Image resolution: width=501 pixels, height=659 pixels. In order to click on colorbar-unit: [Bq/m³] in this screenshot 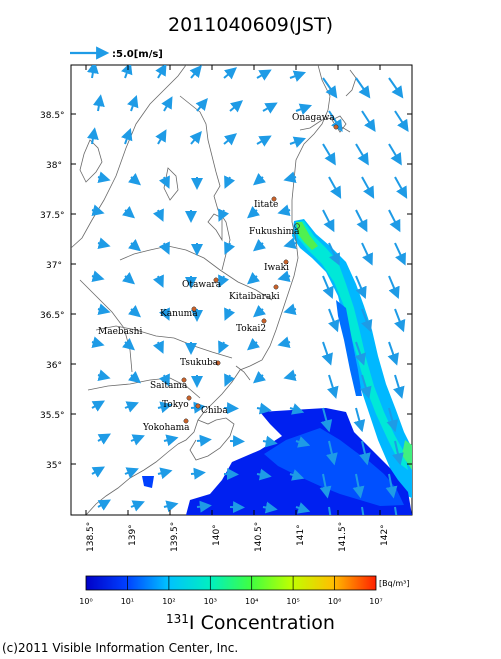, I will do `click(394, 583)`.